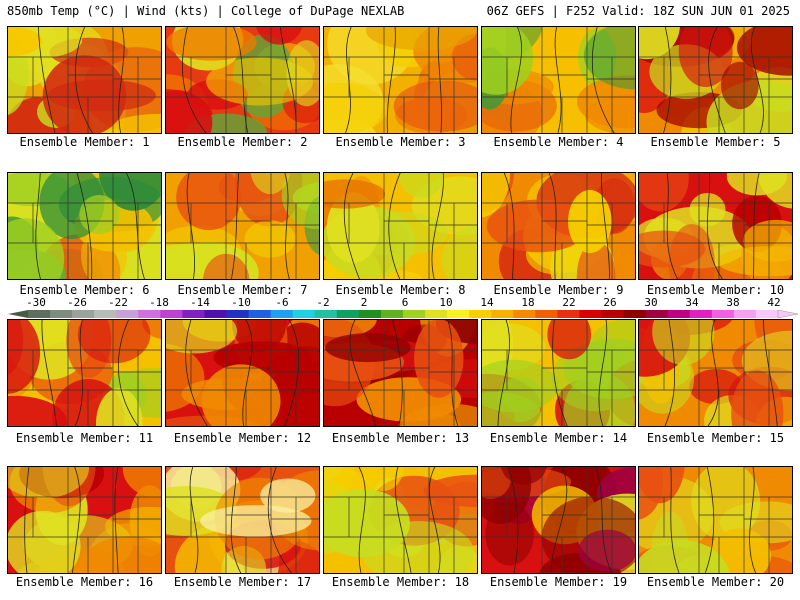 This screenshot has height=600, width=800. Describe the element at coordinates (787, 314) in the screenshot. I see `colorbar-right-arrow` at that location.